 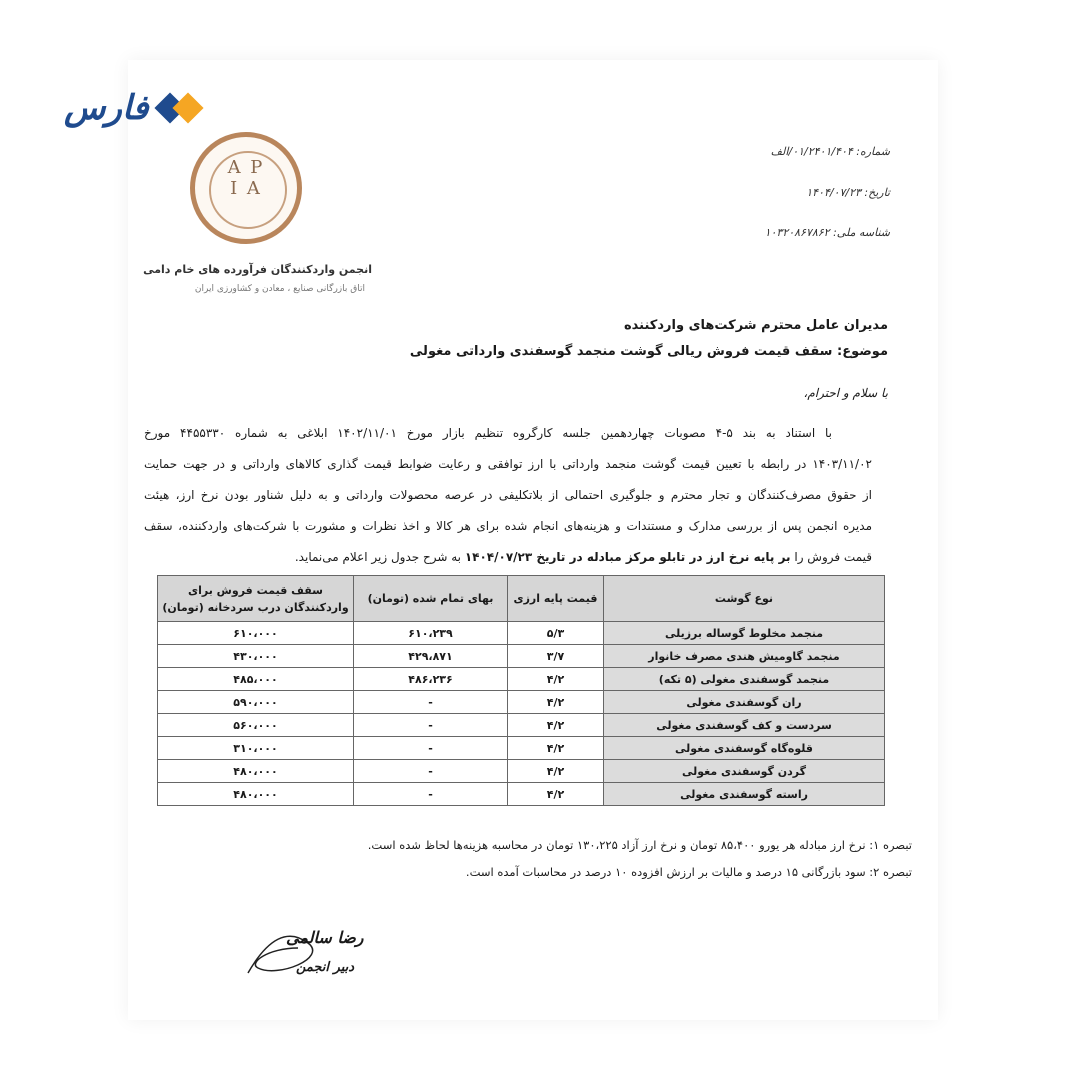 What do you see at coordinates (845, 393) in the screenshot?
I see `greeting: با سلام و احترام،` at bounding box center [845, 393].